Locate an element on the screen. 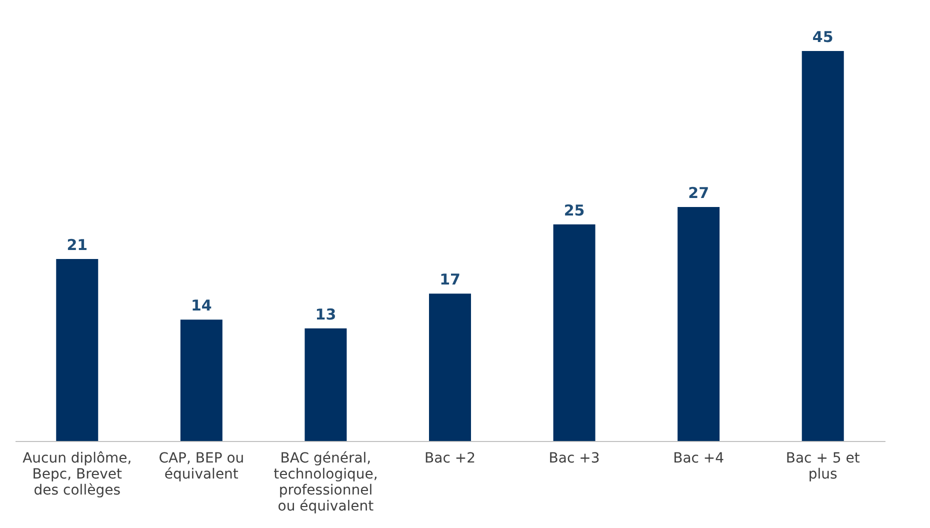  data-label: 14 is located at coordinates (201, 305).